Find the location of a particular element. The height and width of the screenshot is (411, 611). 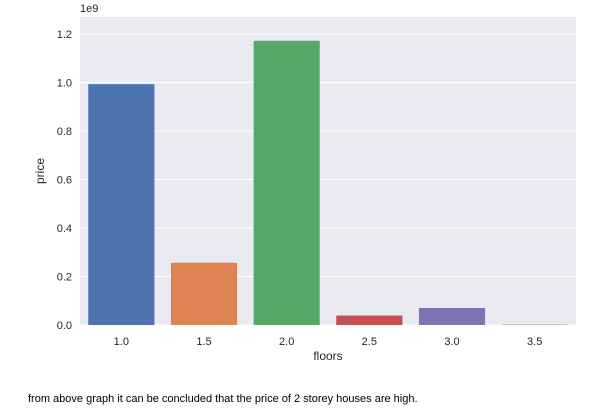

bar-floors-1.0 is located at coordinates (121, 205).